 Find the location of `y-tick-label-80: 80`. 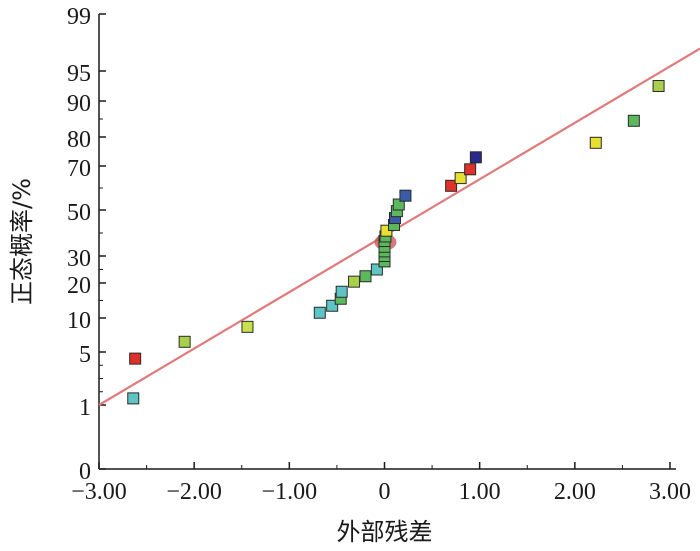

y-tick-label-80: 80 is located at coordinates (79, 140).